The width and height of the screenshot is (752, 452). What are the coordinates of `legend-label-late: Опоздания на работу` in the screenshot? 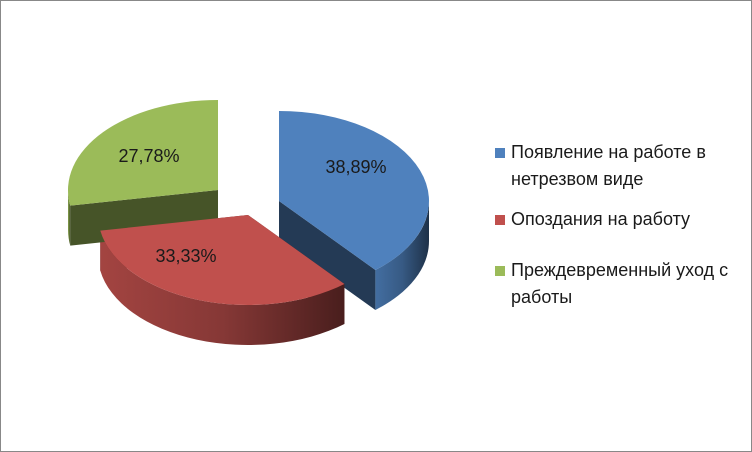 It's located at (601, 219).